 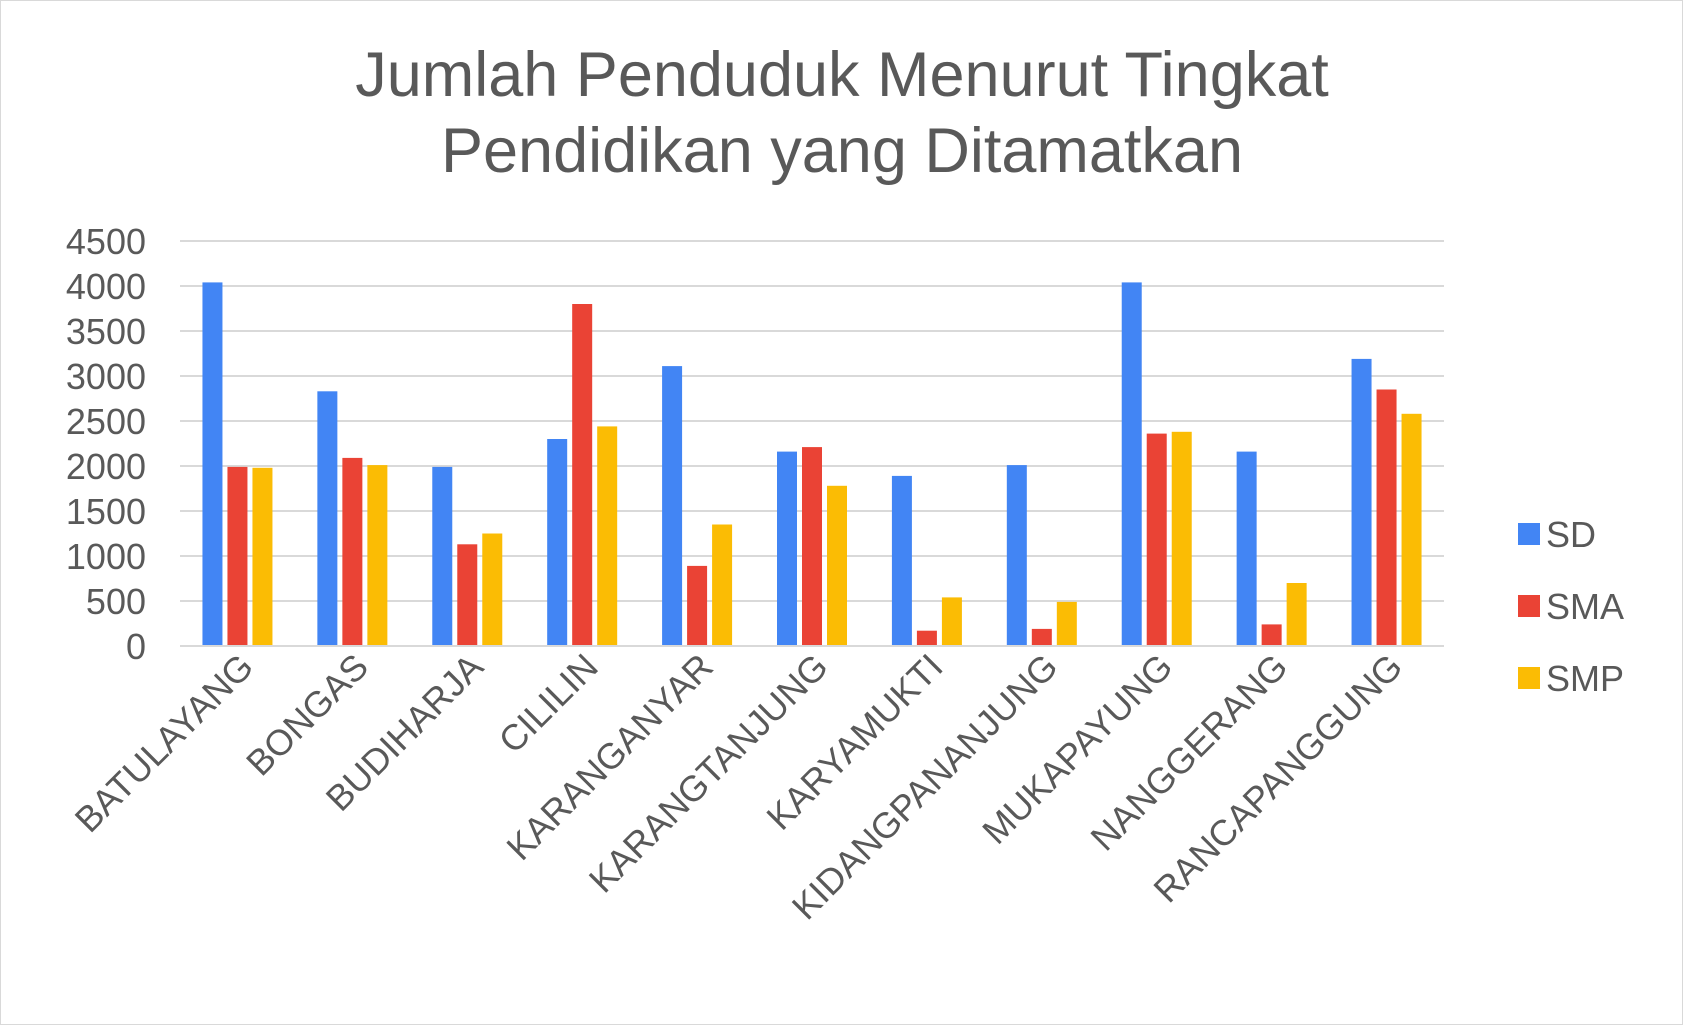 I want to click on bar-smp-bongas, so click(x=377, y=555).